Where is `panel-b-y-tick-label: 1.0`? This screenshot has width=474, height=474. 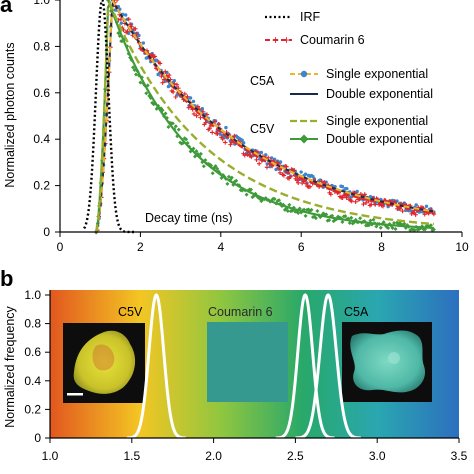
panel-b-y-tick-label: 1.0 is located at coordinates (32, 295).